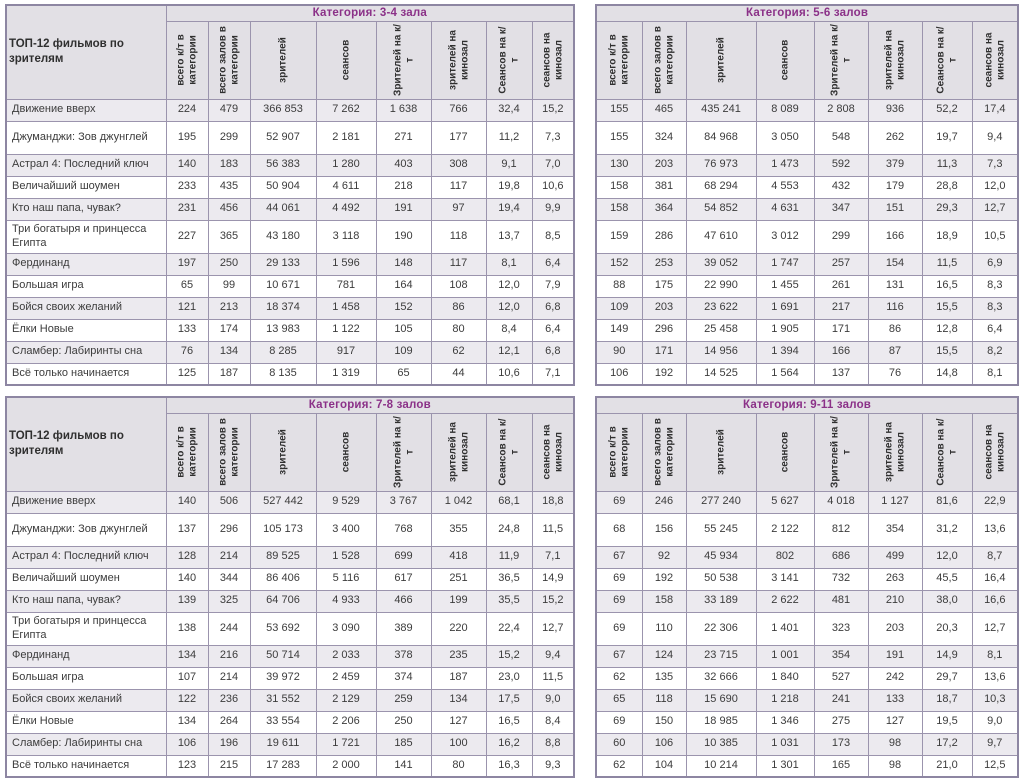  I want to click on data-cell: 199, so click(458, 601).